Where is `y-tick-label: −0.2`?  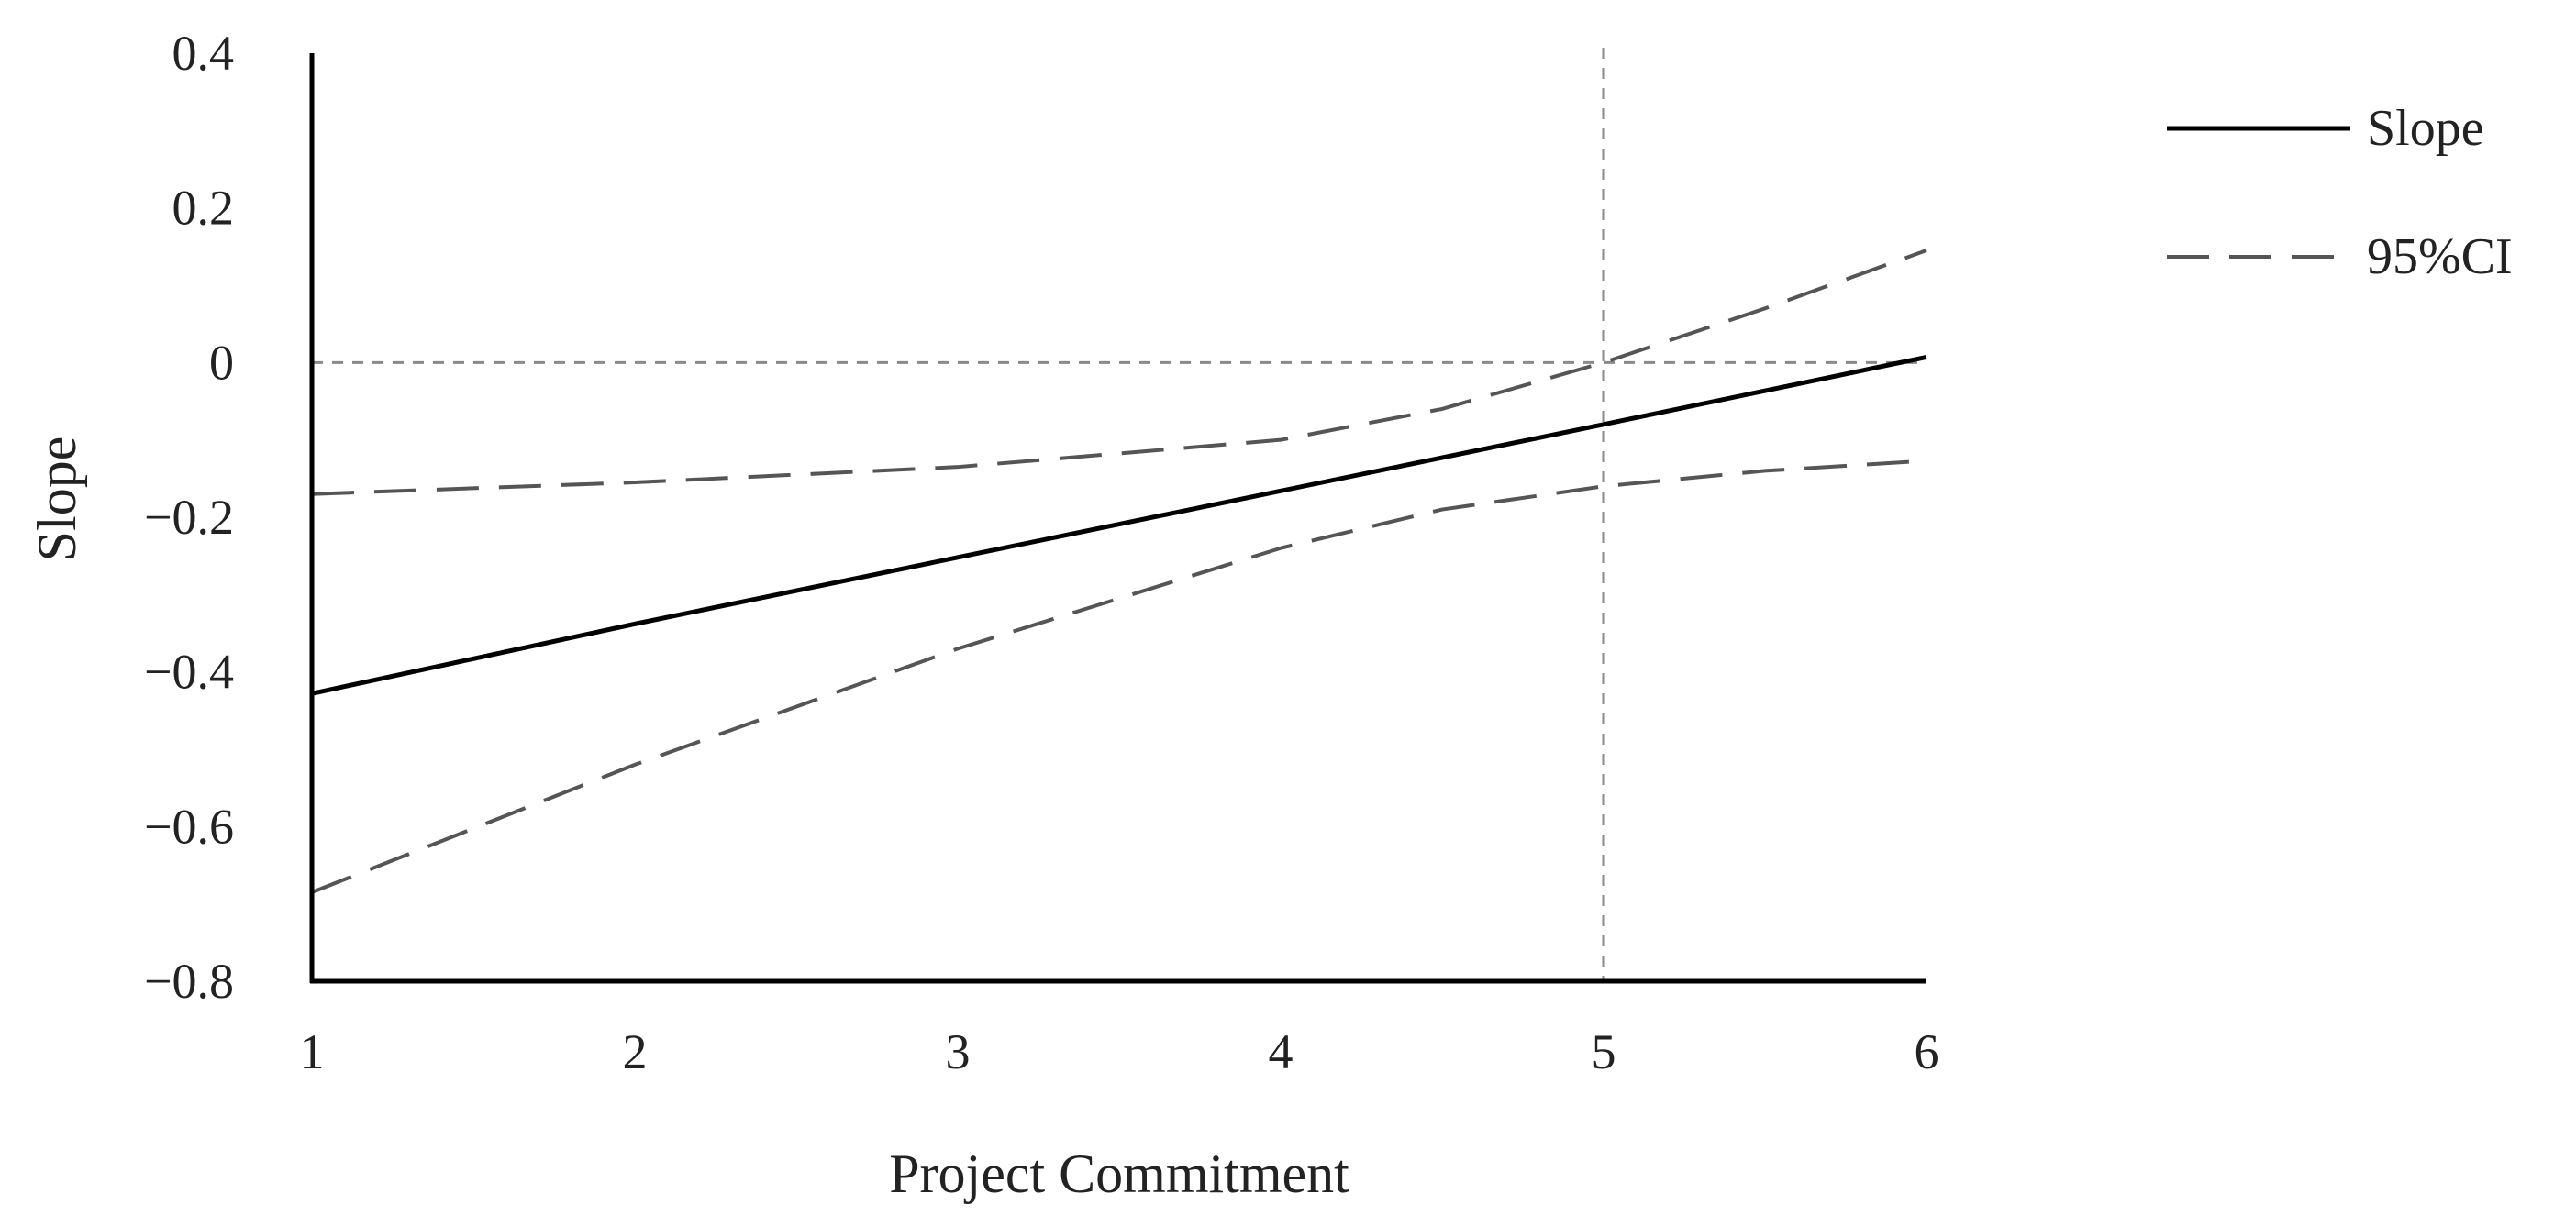
y-tick-label: −0.2 is located at coordinates (189, 517).